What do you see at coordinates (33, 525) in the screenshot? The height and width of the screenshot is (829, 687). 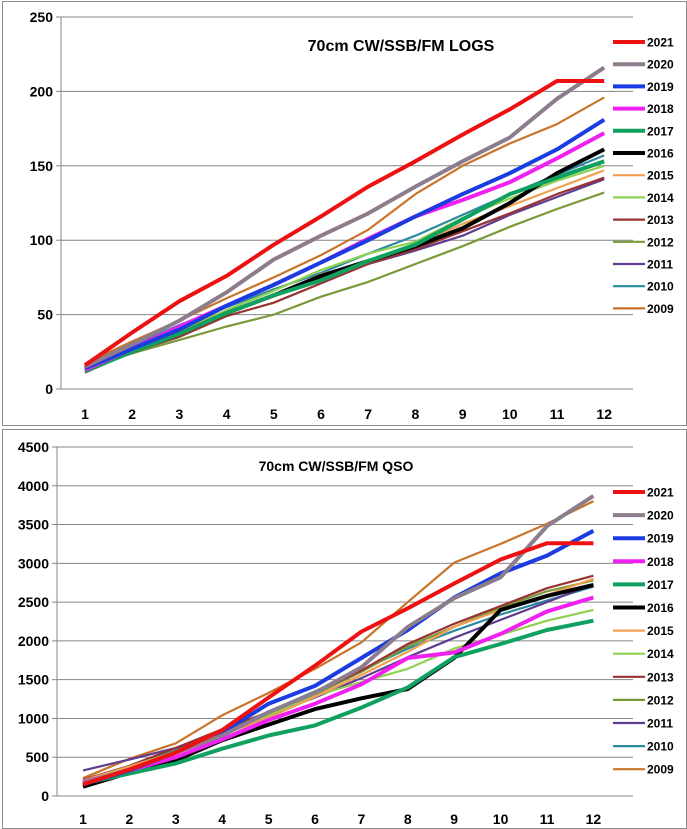 I see `y-tick-label: 3500` at bounding box center [33, 525].